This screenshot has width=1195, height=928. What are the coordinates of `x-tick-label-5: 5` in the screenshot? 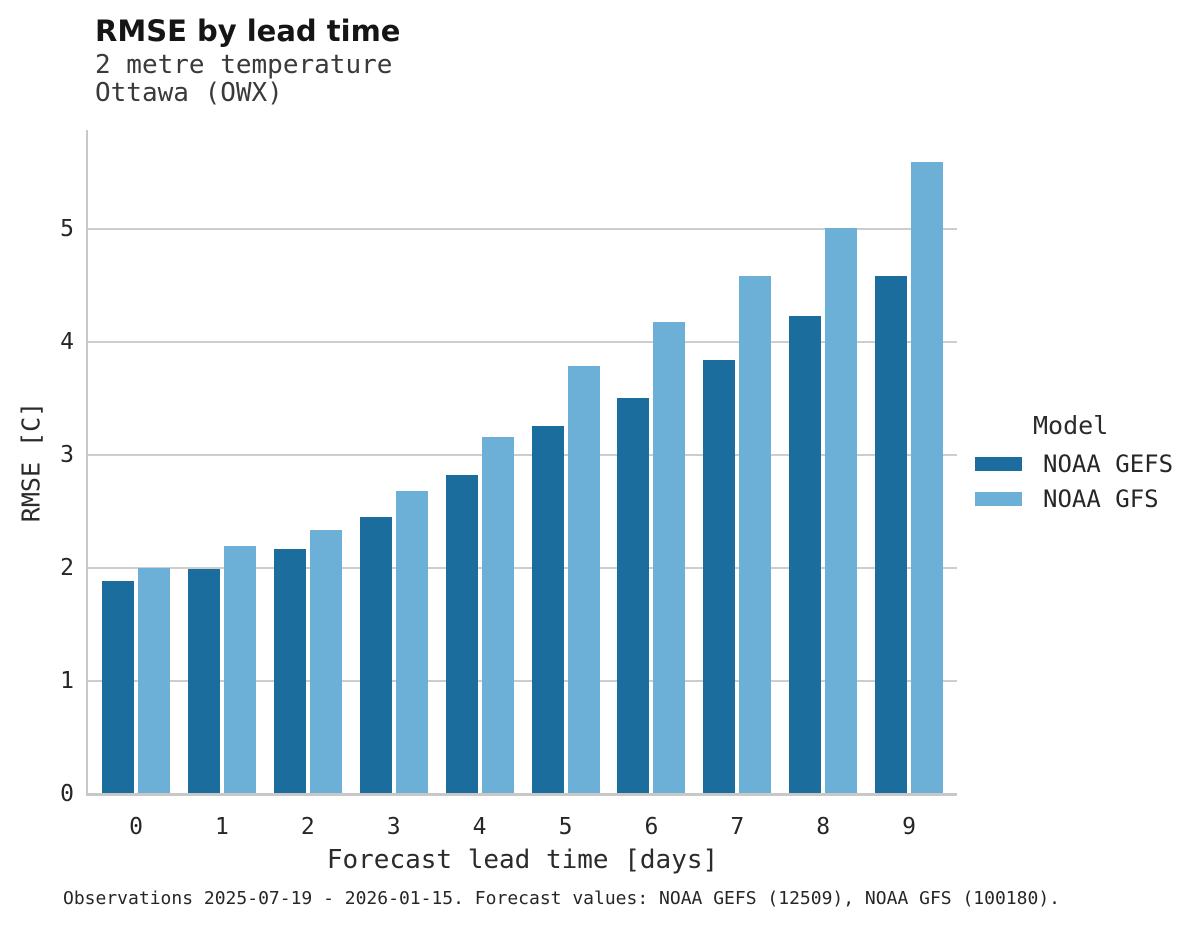 It's located at (565, 827).